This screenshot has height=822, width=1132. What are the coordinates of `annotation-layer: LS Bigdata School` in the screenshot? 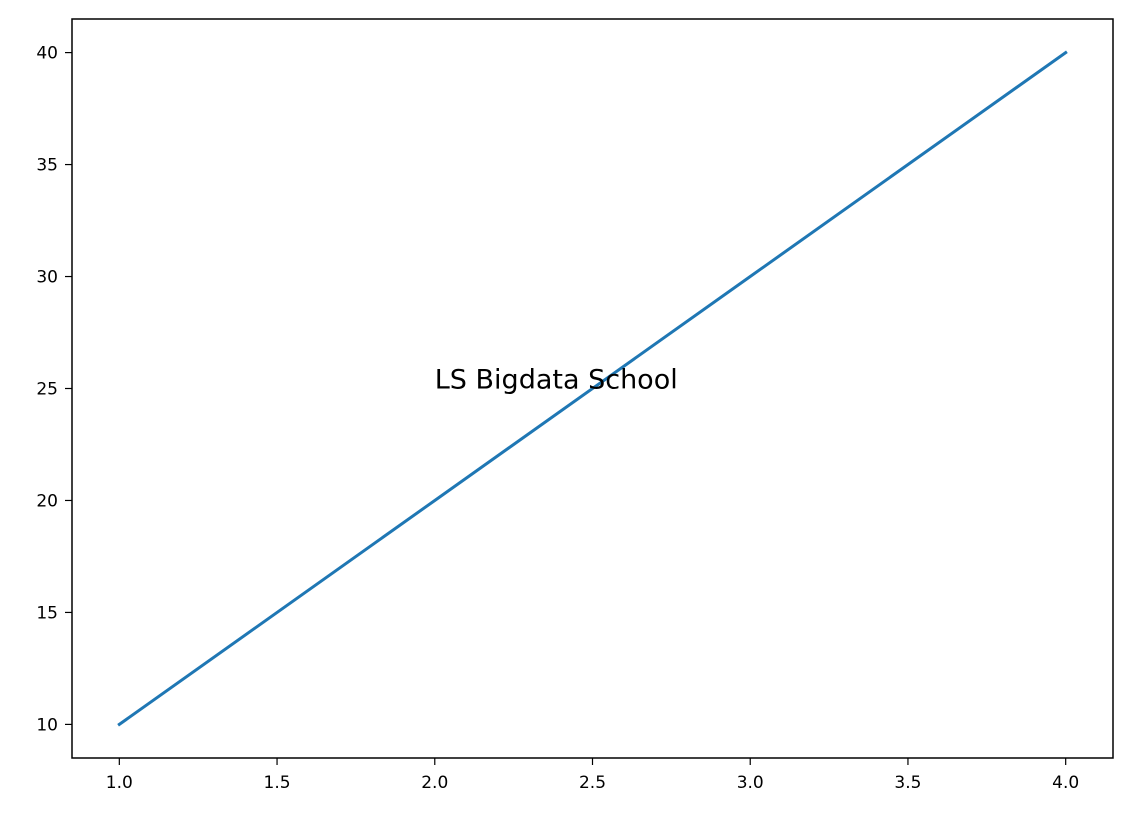 It's located at (556, 380).